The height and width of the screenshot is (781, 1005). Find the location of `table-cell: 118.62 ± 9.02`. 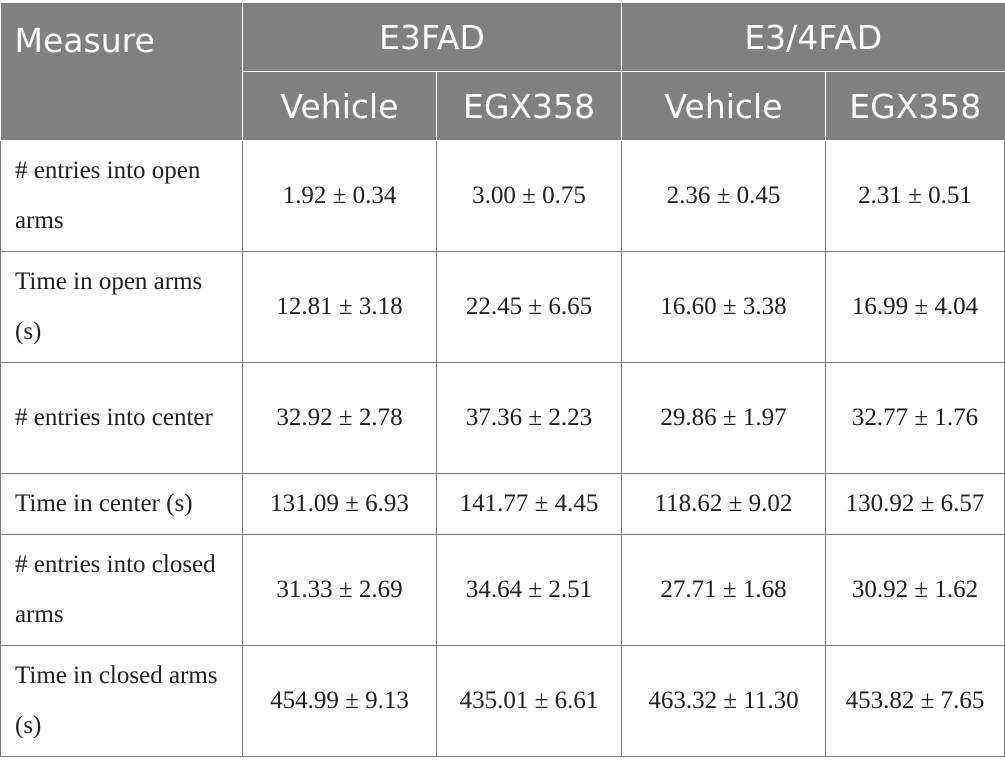

table-cell: 118.62 ± 9.02 is located at coordinates (724, 504).